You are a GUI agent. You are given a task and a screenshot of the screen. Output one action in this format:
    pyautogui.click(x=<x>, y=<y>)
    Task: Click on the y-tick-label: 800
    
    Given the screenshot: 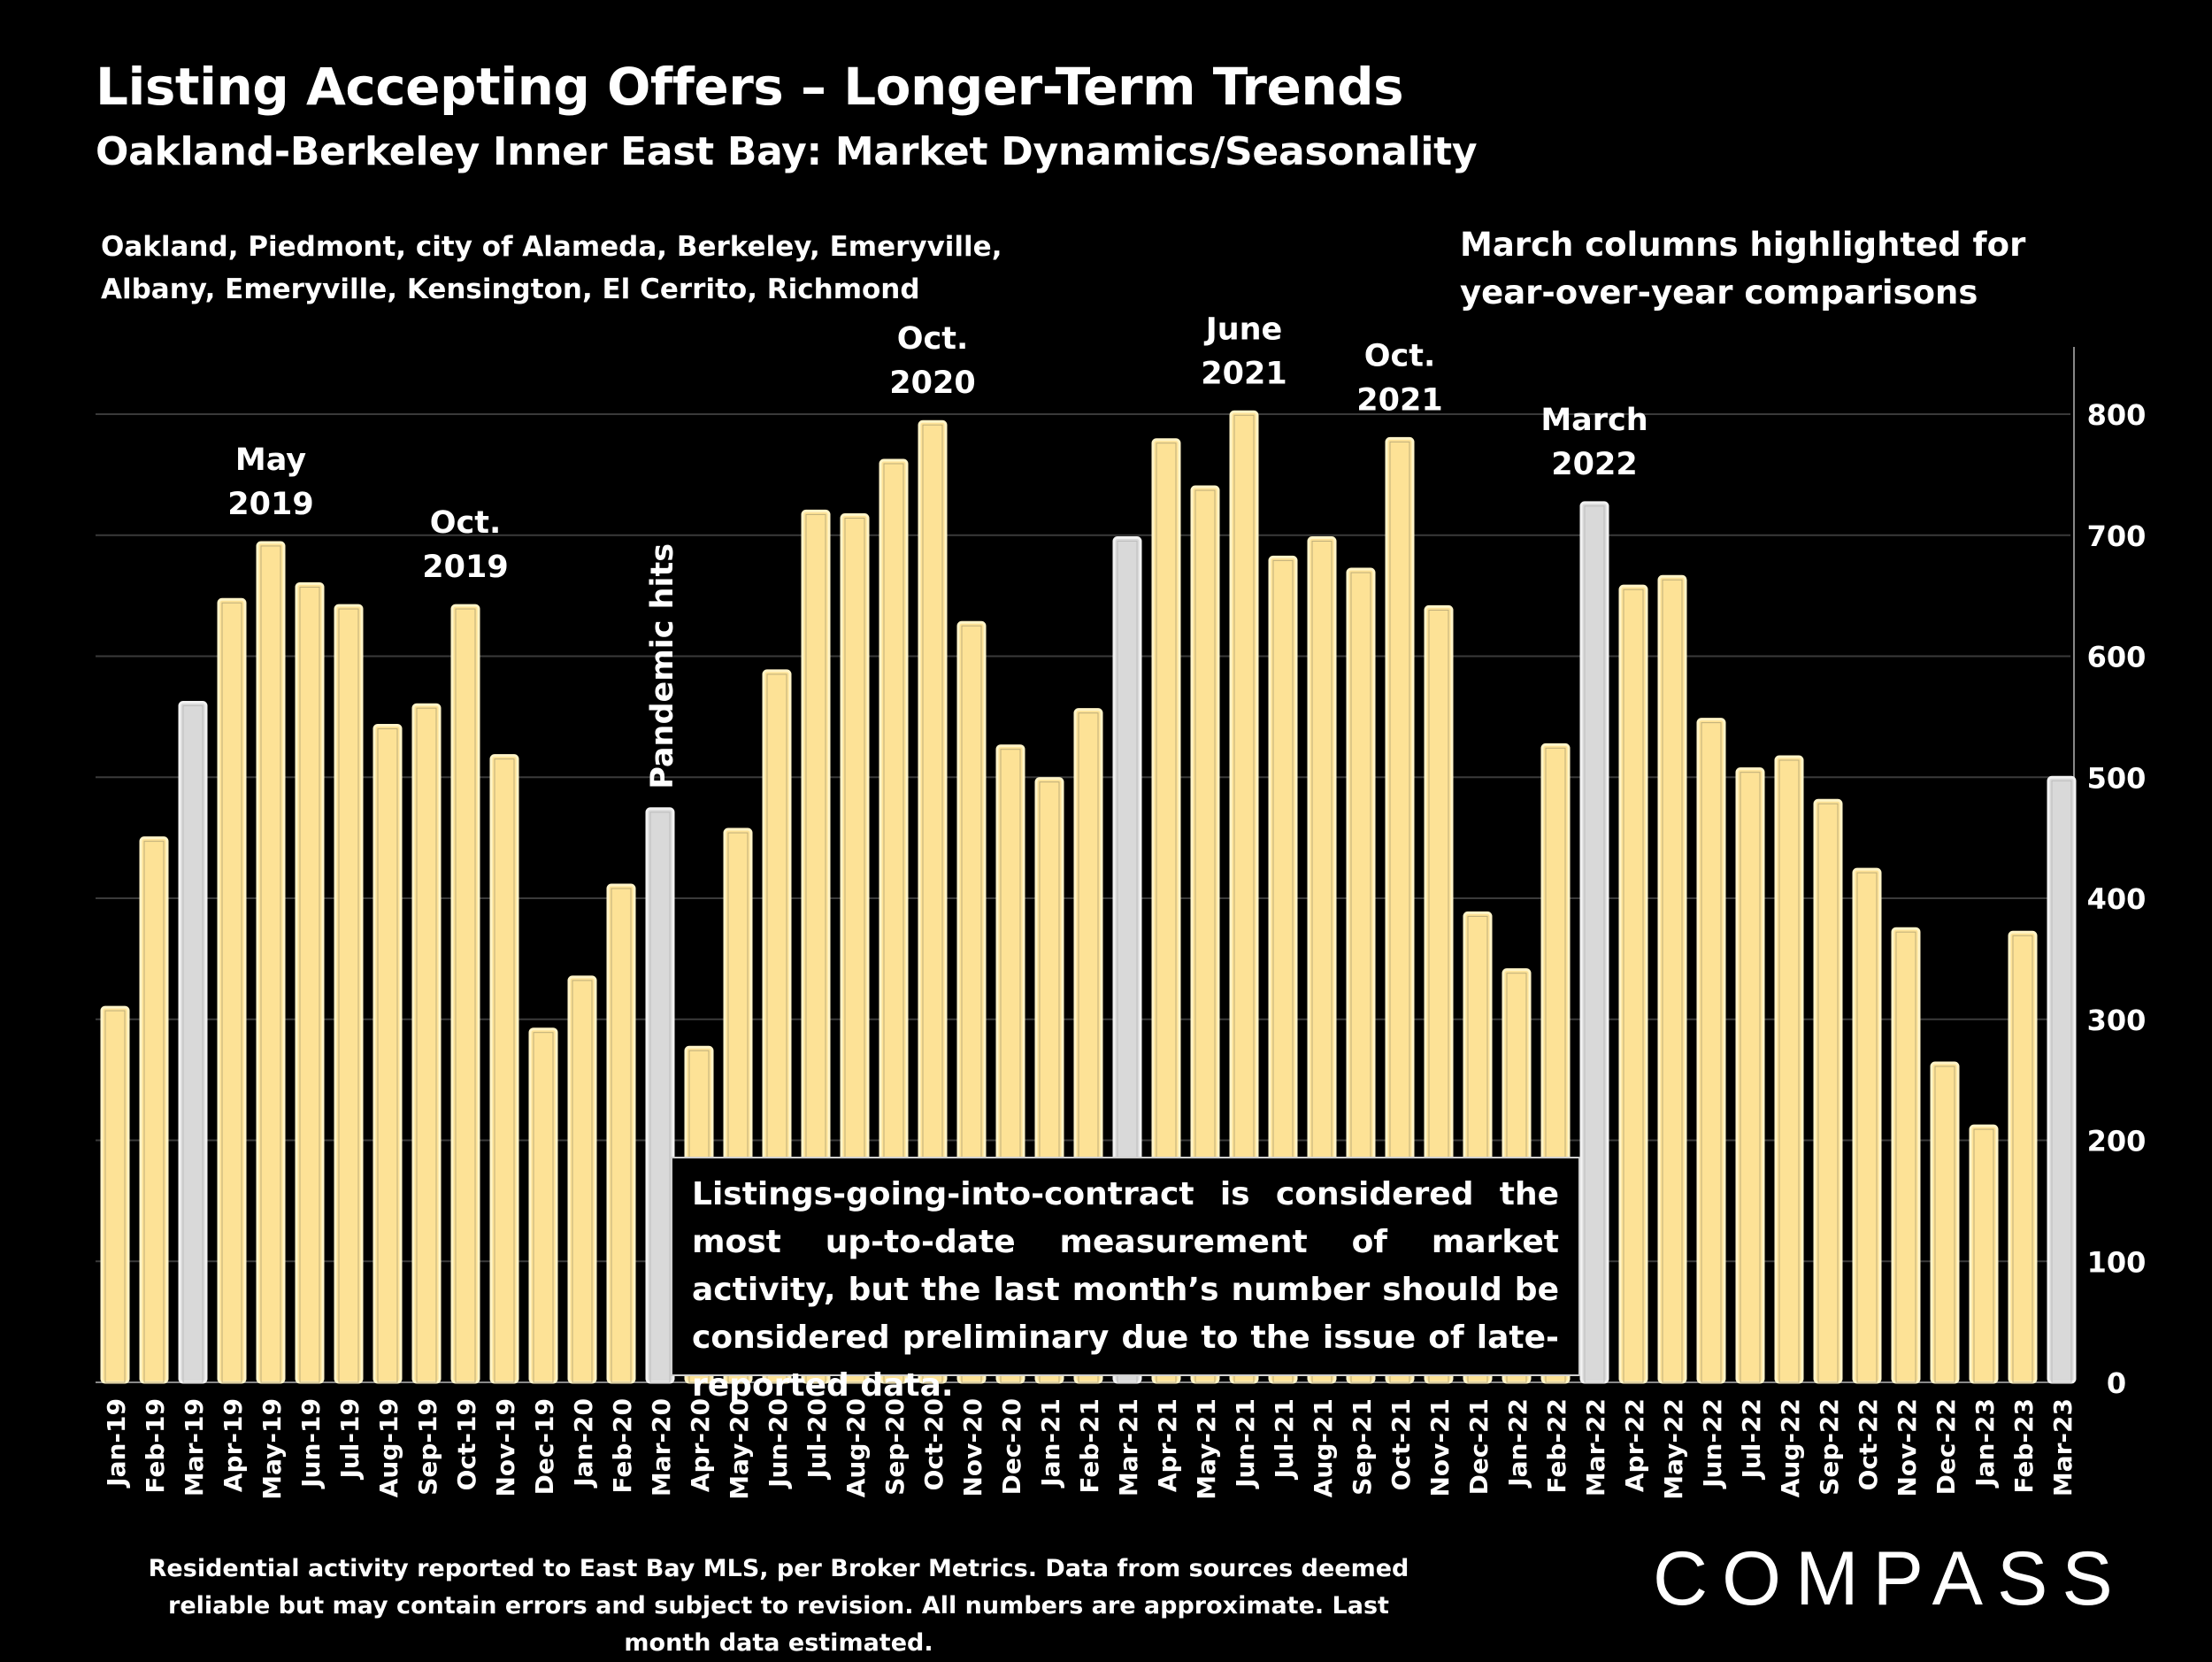 What is the action you would take?
    pyautogui.click(x=2117, y=415)
    